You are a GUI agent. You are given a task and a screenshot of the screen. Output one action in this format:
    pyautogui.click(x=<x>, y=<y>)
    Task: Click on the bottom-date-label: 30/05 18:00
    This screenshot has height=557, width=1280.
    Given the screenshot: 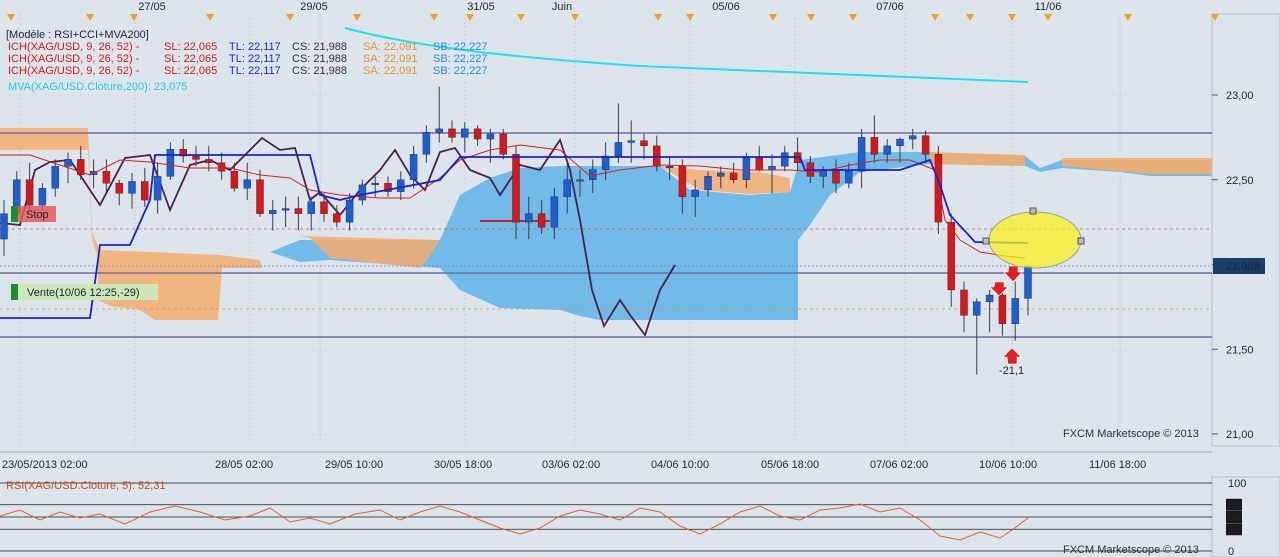 What is the action you would take?
    pyautogui.click(x=463, y=465)
    